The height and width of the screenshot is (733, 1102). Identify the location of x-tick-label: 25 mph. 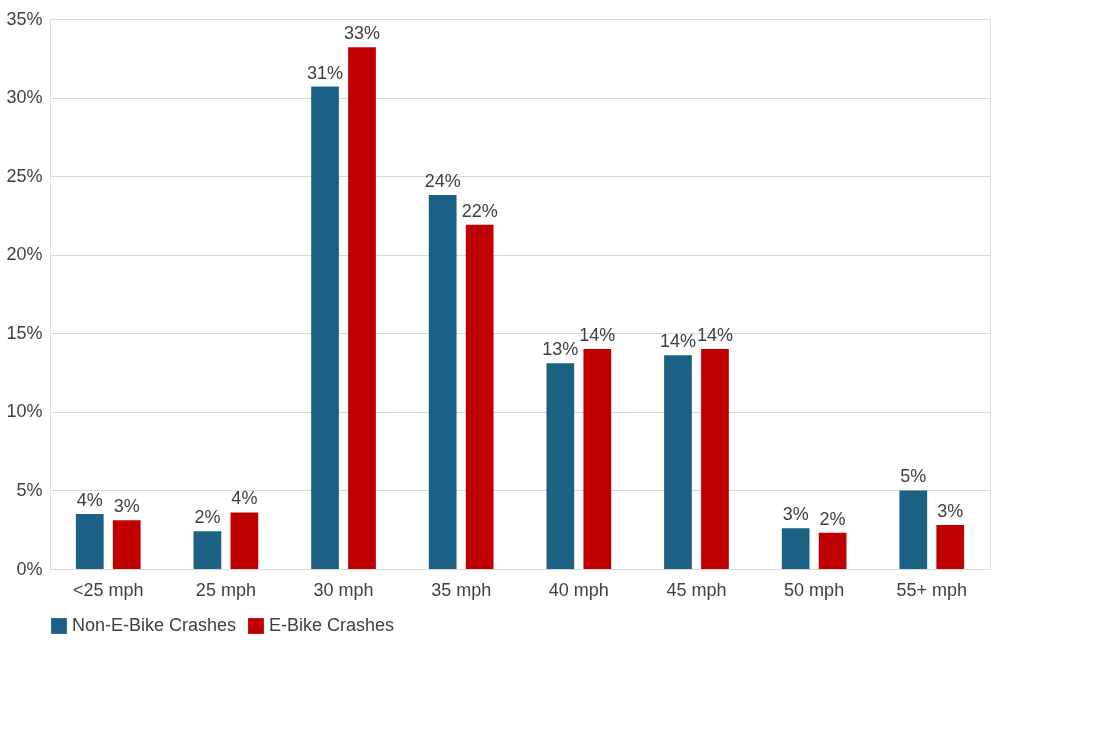
(225, 589).